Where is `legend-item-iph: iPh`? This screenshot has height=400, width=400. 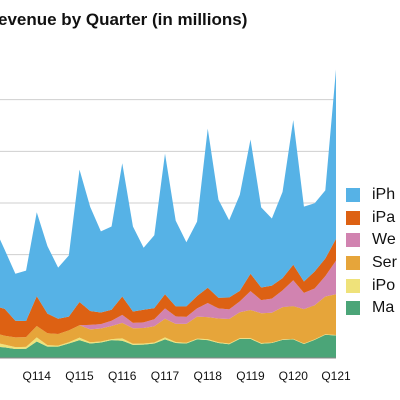
legend-item-iph: iPh is located at coordinates (371, 195).